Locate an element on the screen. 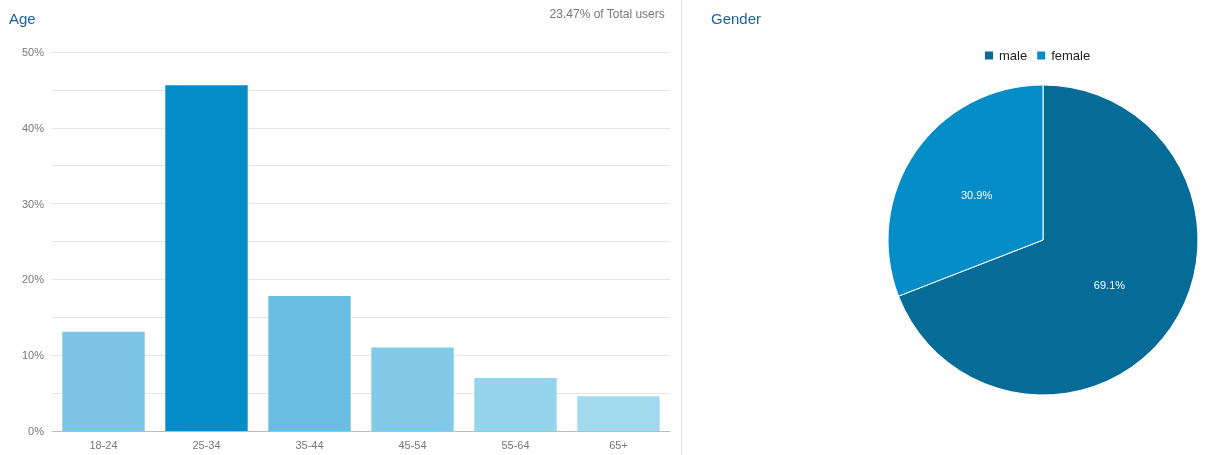  data-label: 69.1% is located at coordinates (1109, 285).